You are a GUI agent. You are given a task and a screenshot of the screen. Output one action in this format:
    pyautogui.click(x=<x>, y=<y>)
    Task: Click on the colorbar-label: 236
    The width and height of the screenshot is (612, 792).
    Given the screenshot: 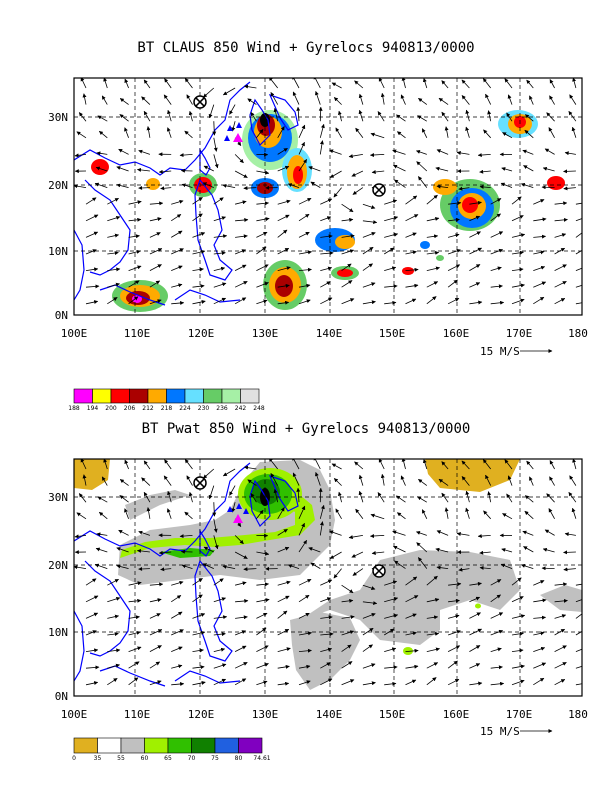 What is the action you would take?
    pyautogui.click(x=222, y=408)
    